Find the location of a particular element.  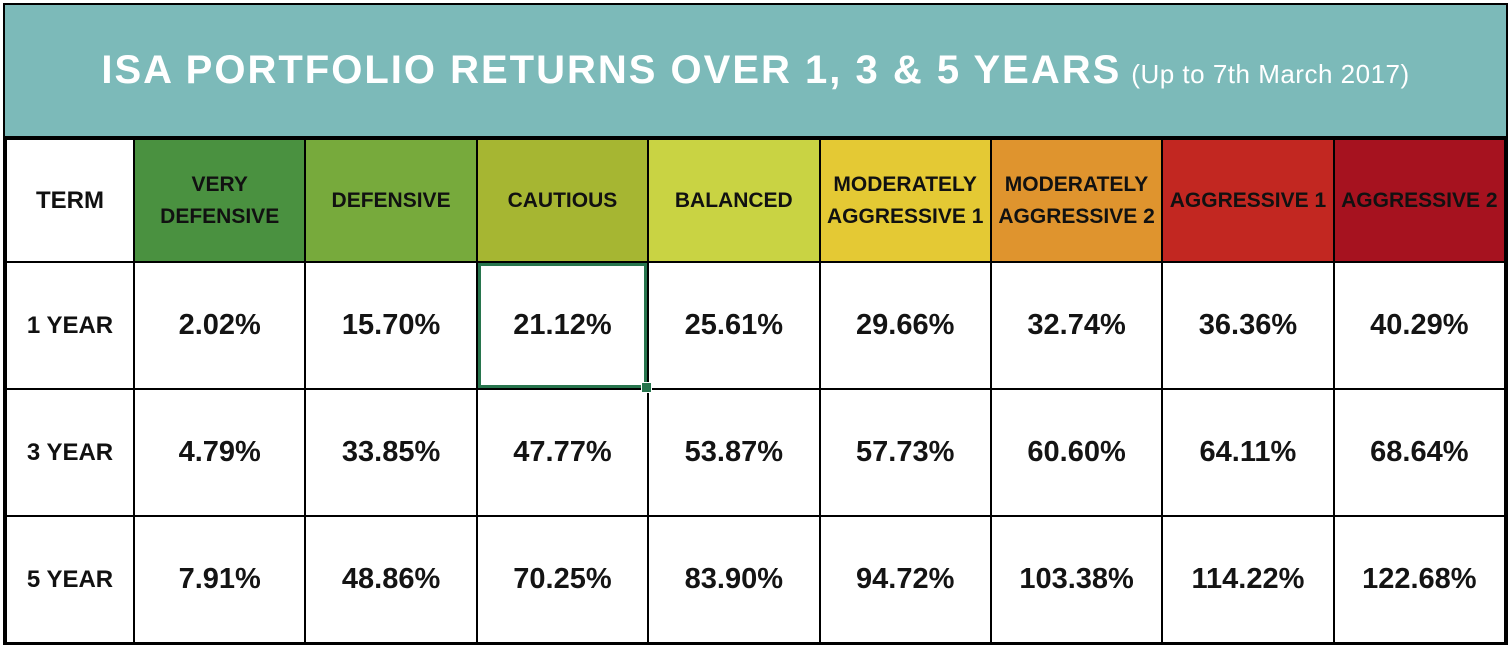

value-cell: 70.25% is located at coordinates (562, 579).